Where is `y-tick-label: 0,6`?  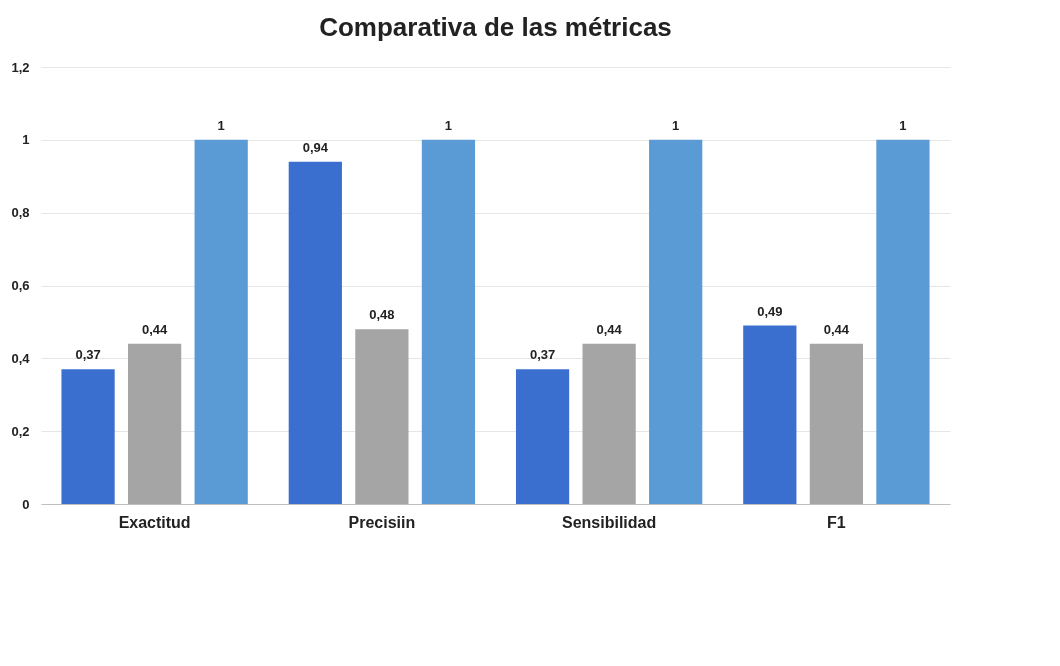
y-tick-label: 0,6 is located at coordinates (20, 285).